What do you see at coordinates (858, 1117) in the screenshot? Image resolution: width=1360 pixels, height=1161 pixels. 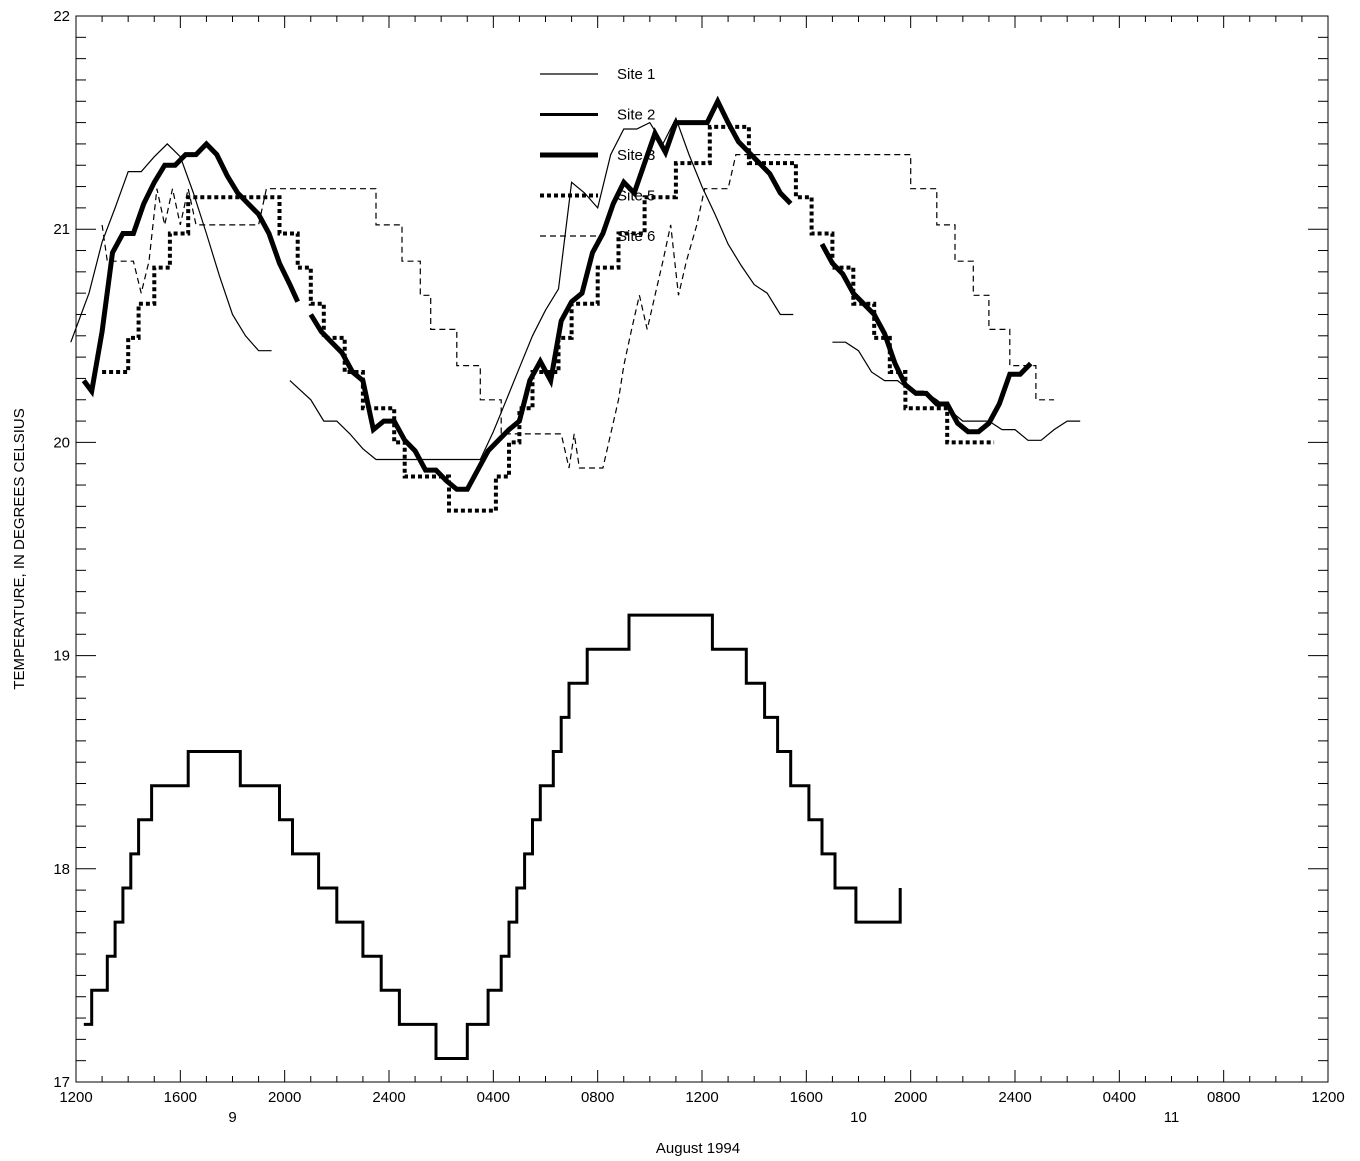 I see `day-label: 10` at bounding box center [858, 1117].